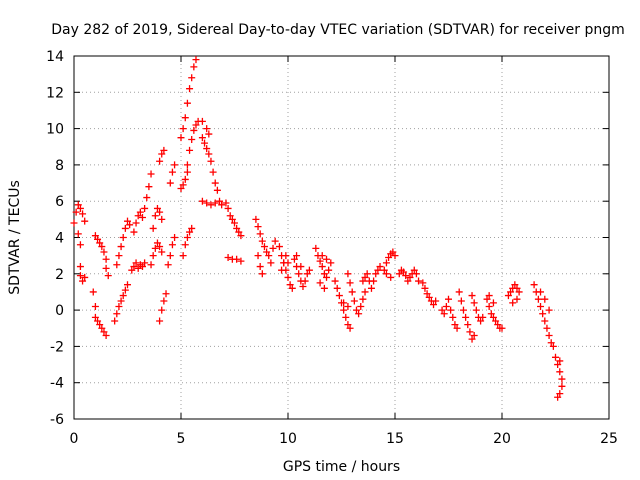 The width and height of the screenshot is (640, 480). Describe the element at coordinates (55, 130) in the screenshot. I see `y-tick-label: 10` at that location.